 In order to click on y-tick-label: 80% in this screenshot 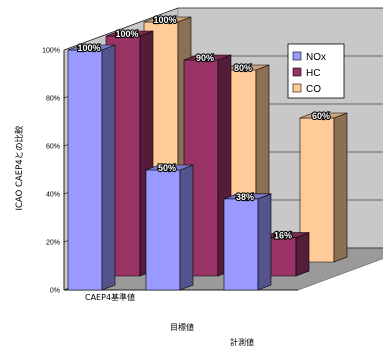, I will do `click(53, 99)`.